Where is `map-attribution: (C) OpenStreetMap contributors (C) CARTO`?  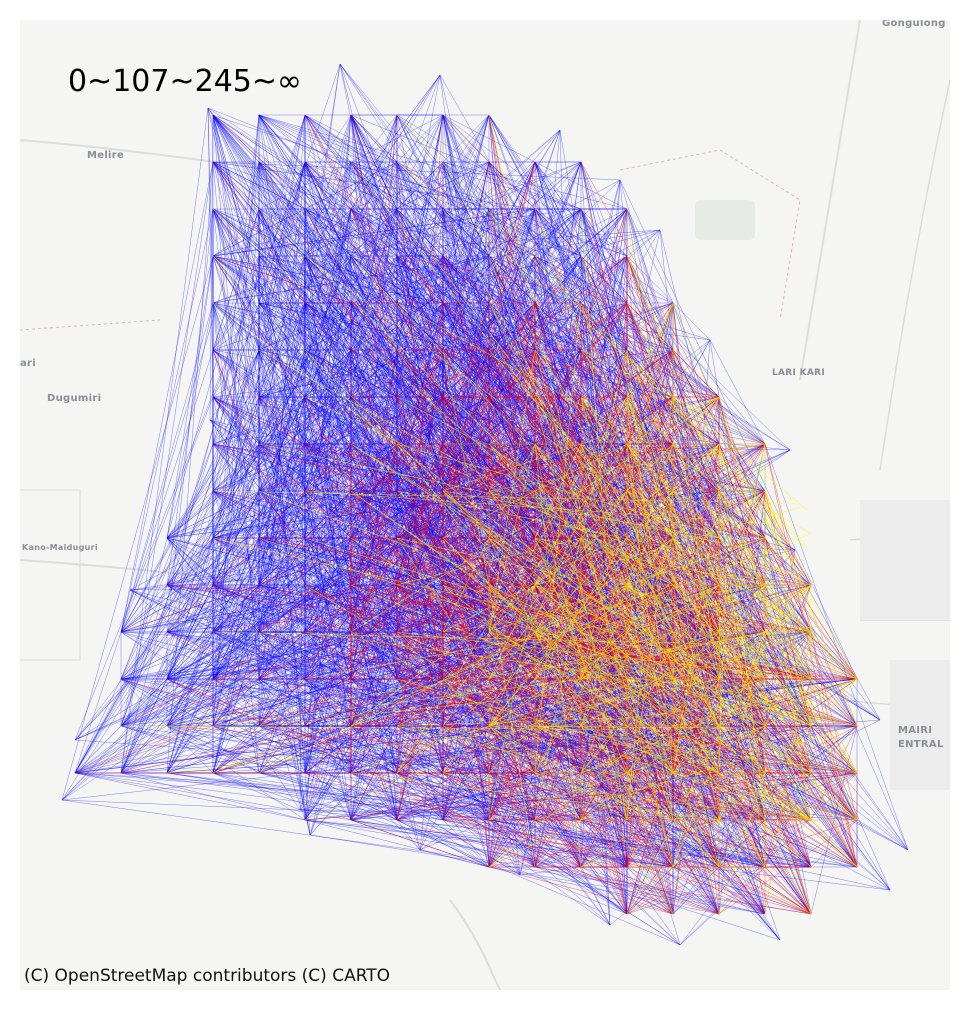
map-attribution: (C) OpenStreetMap contributors (C) CARTO is located at coordinates (207, 976).